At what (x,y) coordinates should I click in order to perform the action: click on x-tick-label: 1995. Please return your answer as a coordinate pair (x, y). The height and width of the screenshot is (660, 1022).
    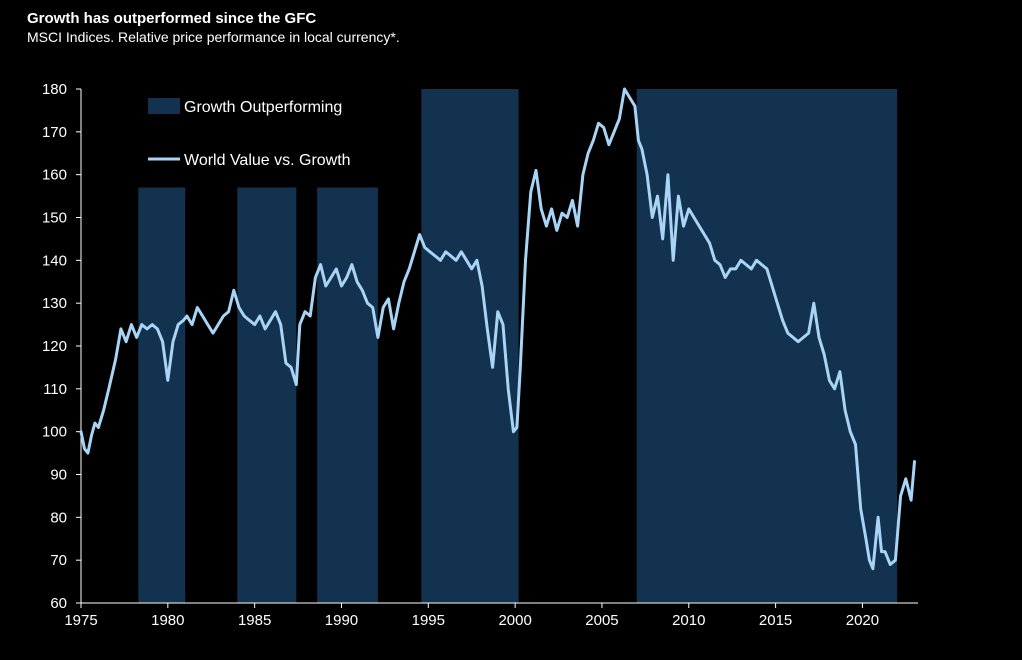
    Looking at the image, I should click on (428, 620).